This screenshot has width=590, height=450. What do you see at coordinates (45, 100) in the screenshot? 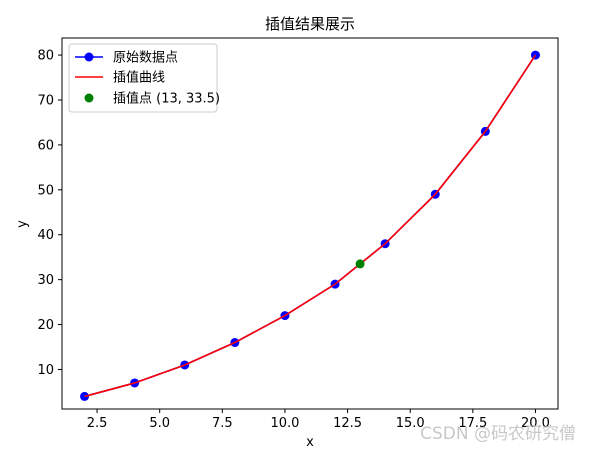
I see `y-tick-label: 70` at bounding box center [45, 100].